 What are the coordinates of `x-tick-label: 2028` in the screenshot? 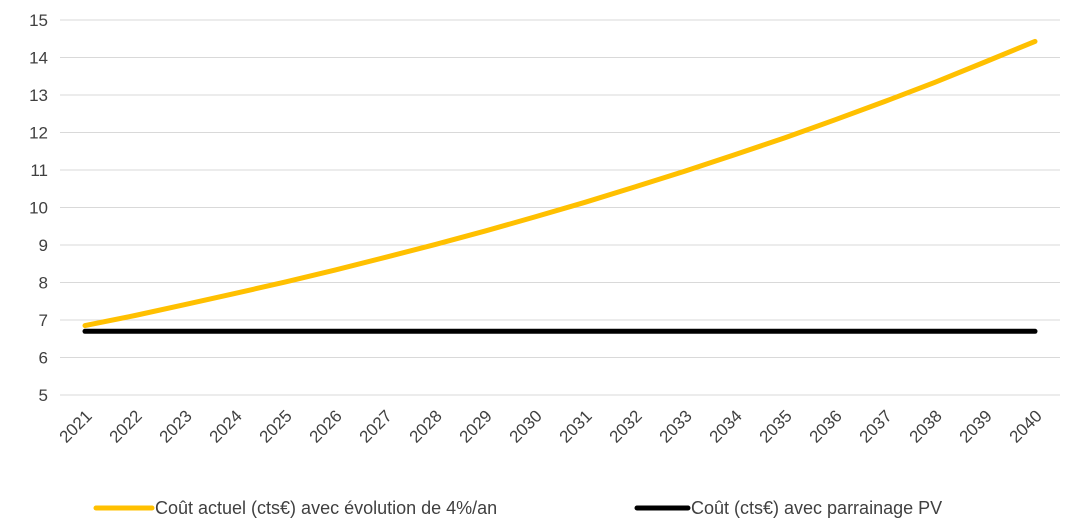 It's located at (426, 426).